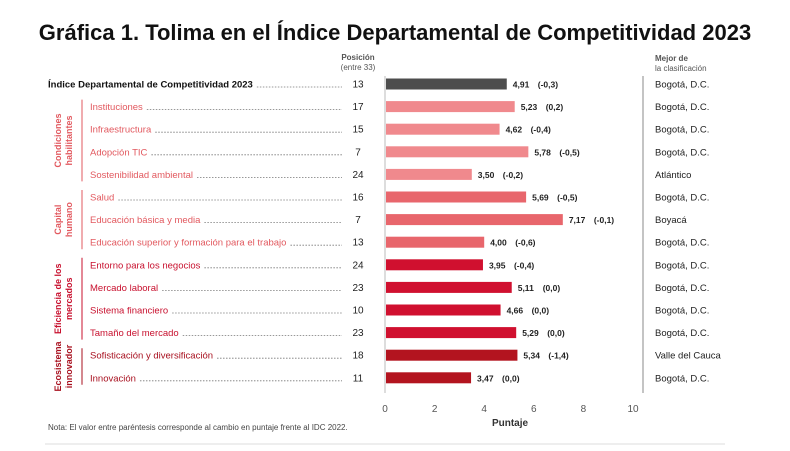  I want to click on value-label: 5,69, so click(540, 198).